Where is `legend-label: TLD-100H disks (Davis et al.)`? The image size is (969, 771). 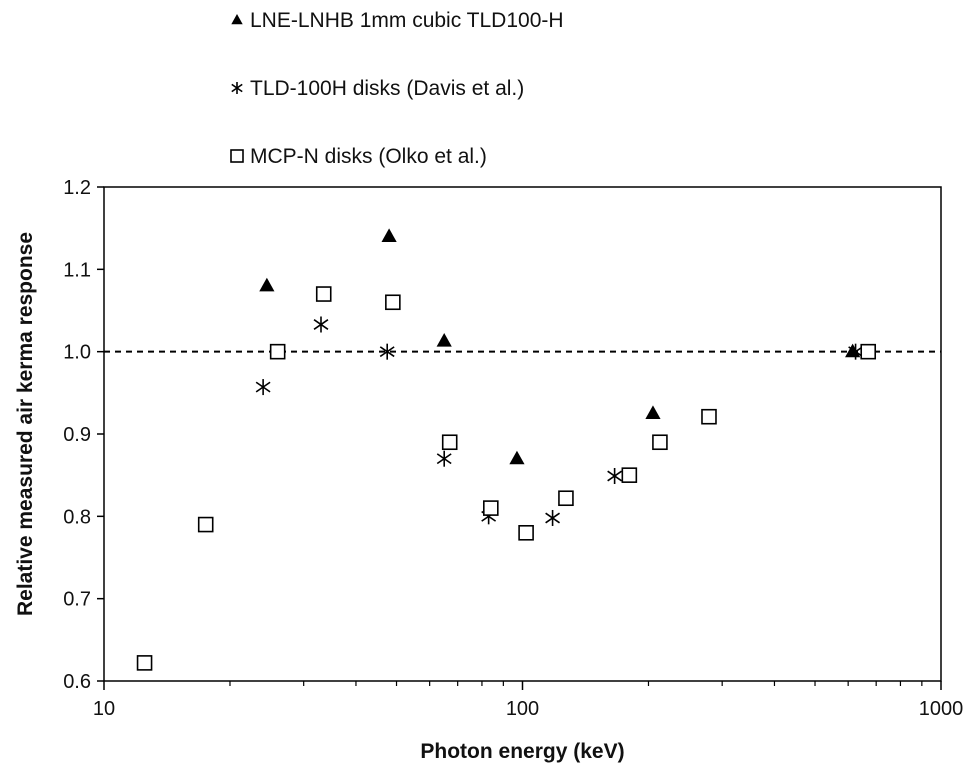
legend-label: TLD-100H disks (Davis et al.) is located at coordinates (387, 88).